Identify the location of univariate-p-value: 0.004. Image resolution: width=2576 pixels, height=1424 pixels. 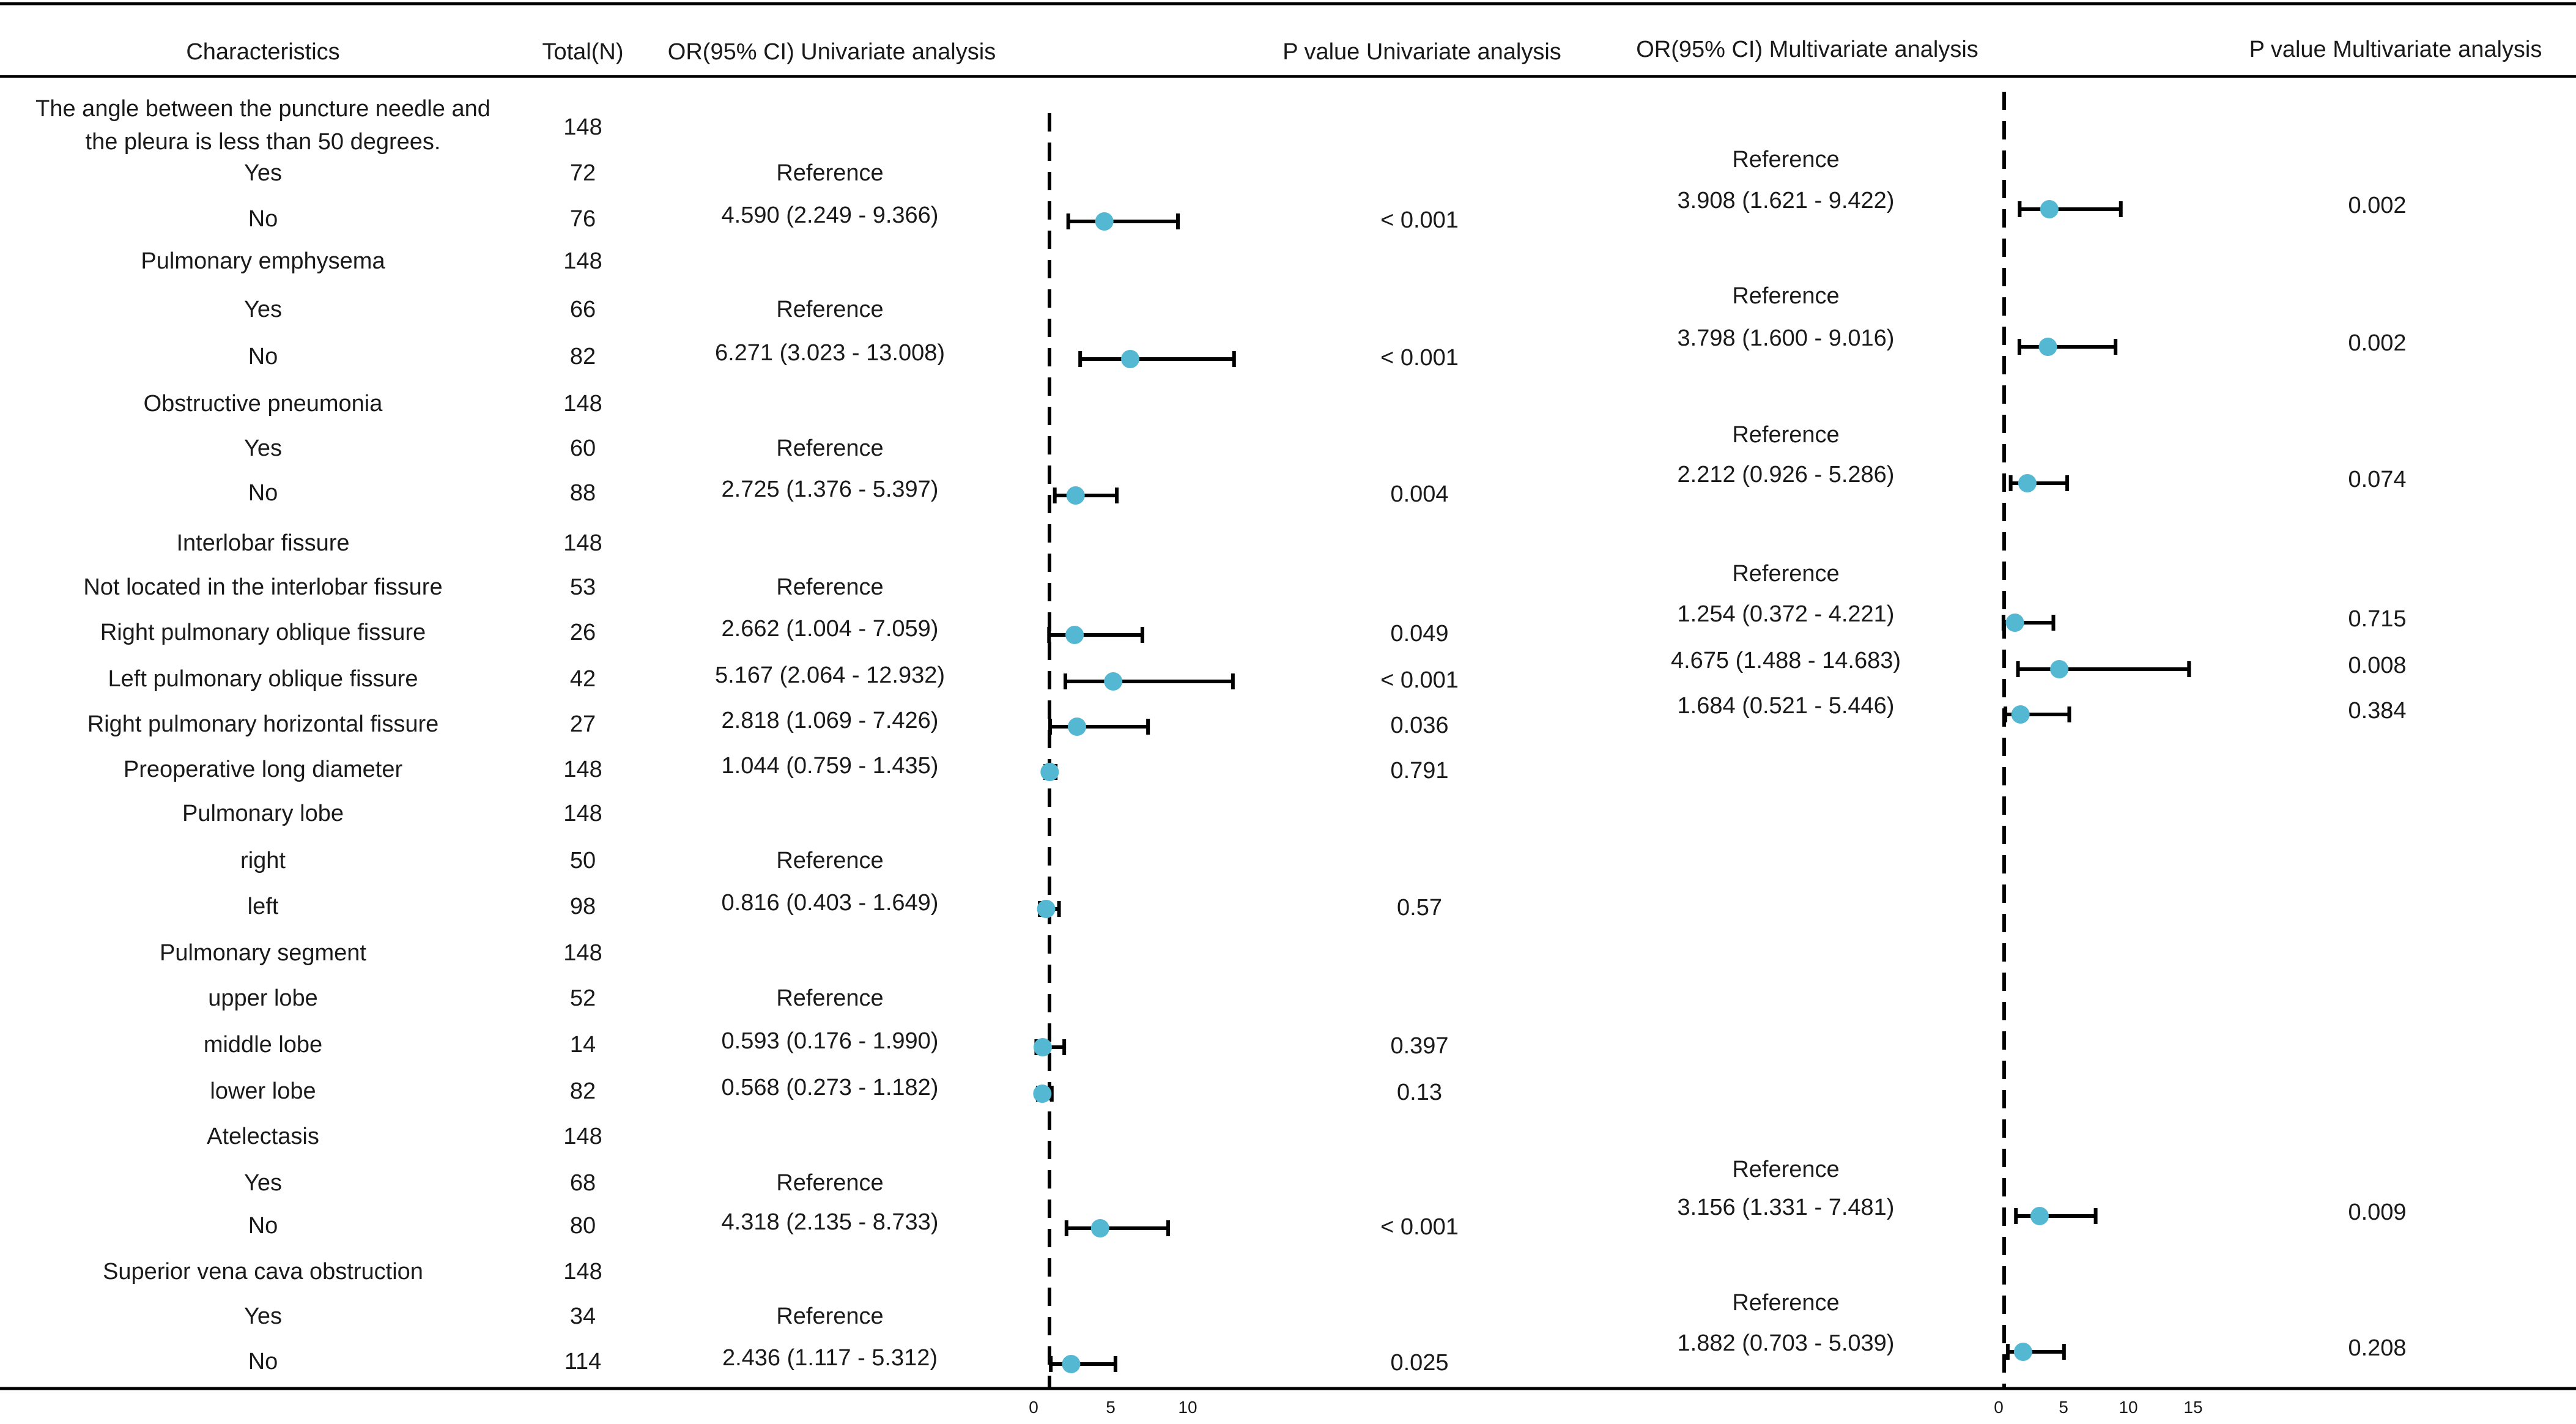
(1419, 494).